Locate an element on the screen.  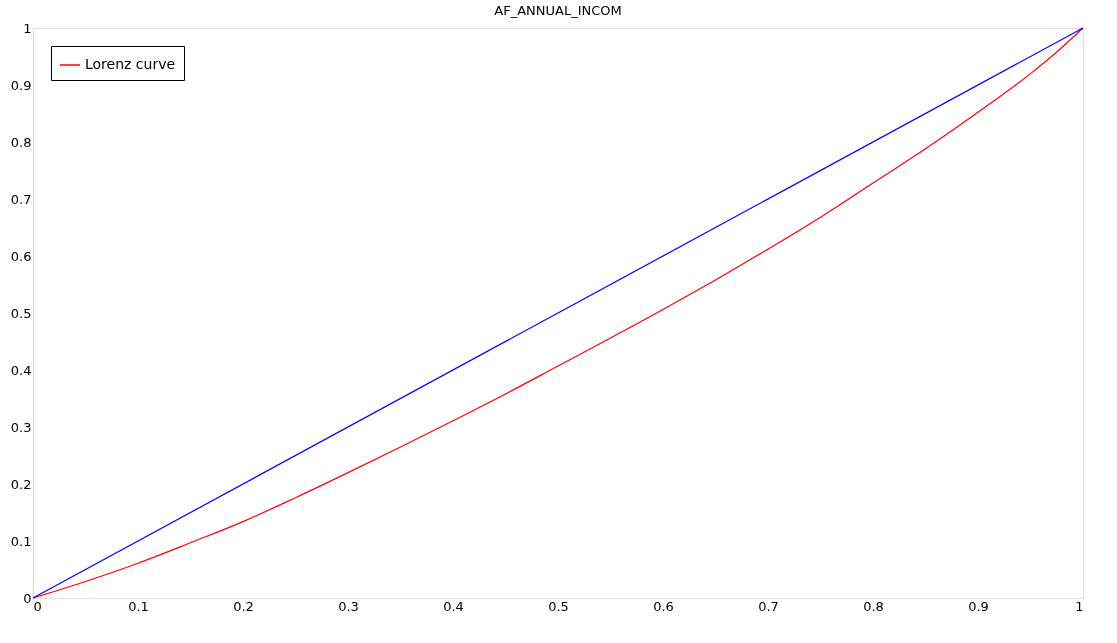
y-tick-label: 0.3 is located at coordinates (21, 427).